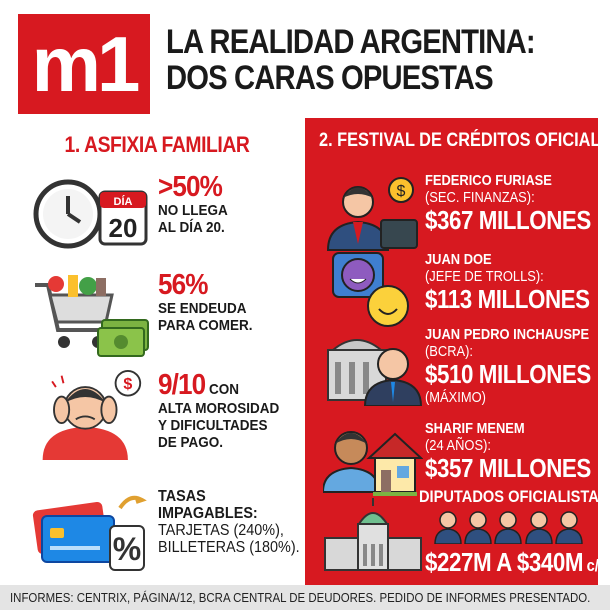 The image size is (610, 610). Describe the element at coordinates (508, 220) in the screenshot. I see `credit-amount: $367 MILLONES` at that location.